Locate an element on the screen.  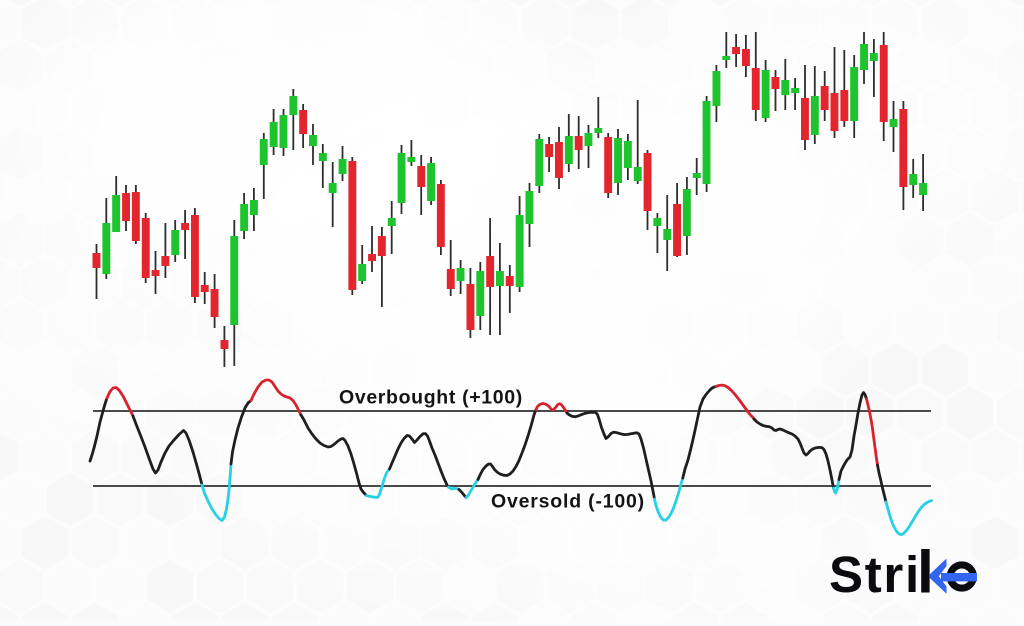
svg-text: Oversold (-100) is located at coordinates (568, 502).